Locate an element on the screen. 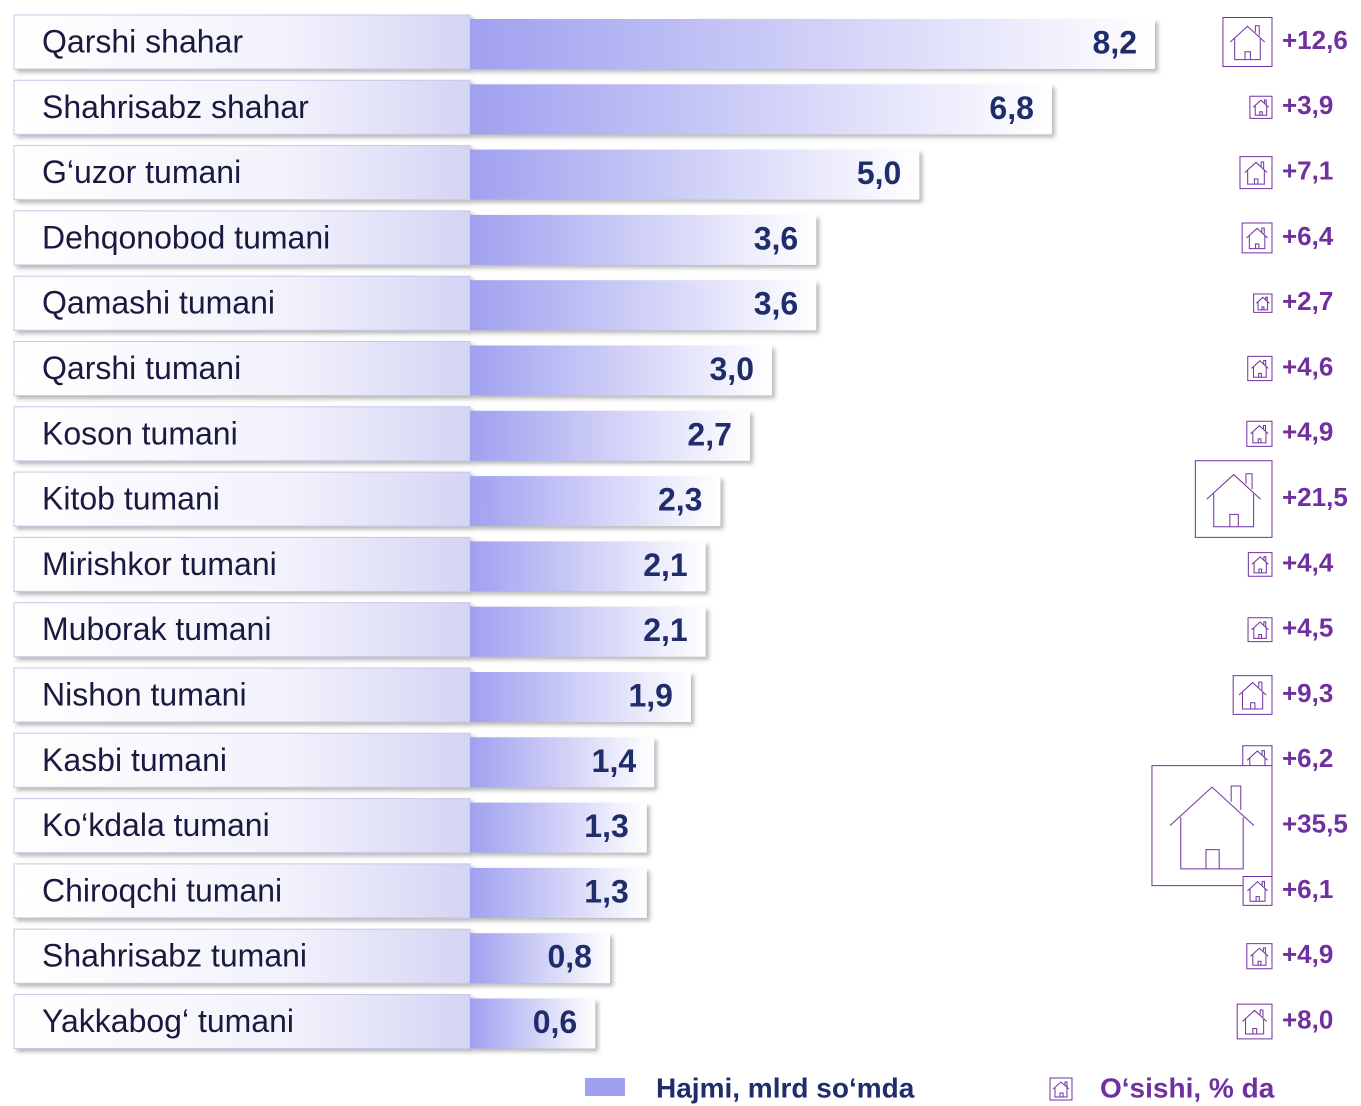  legend: Hajmi, mlrd so‘mda O‘sishi, % da is located at coordinates (930, 1087).